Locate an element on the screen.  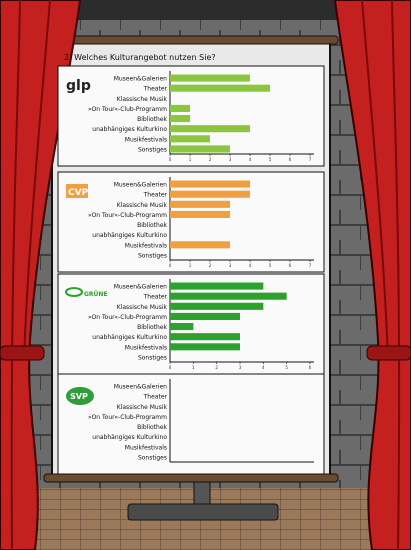
party-logo-svp-shape is located at coordinates (80, 396).